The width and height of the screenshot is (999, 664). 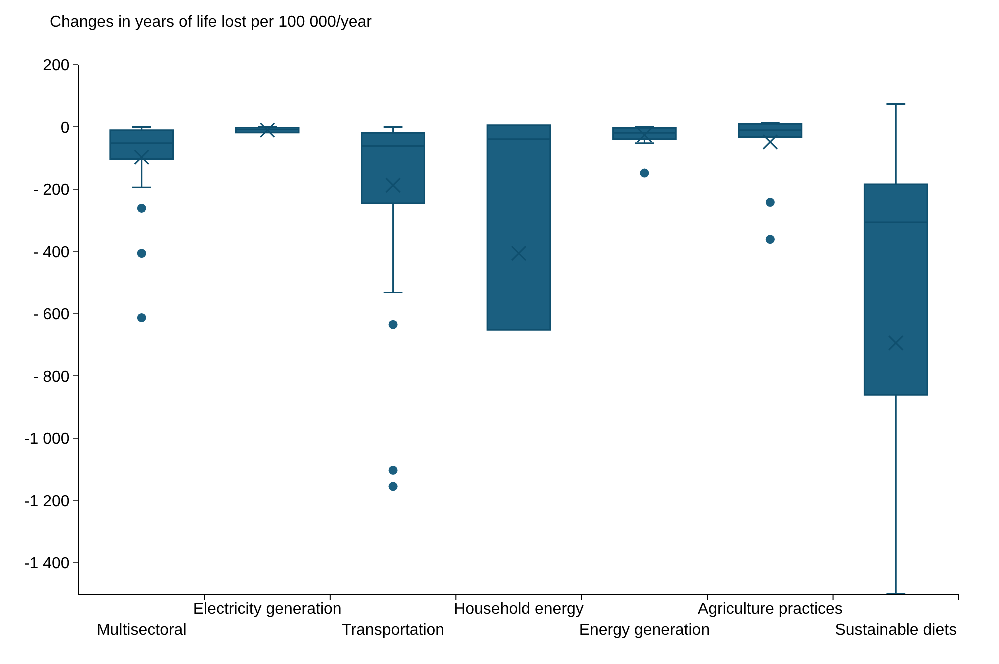 What do you see at coordinates (393, 630) in the screenshot?
I see `x-tick-label: Transportation` at bounding box center [393, 630].